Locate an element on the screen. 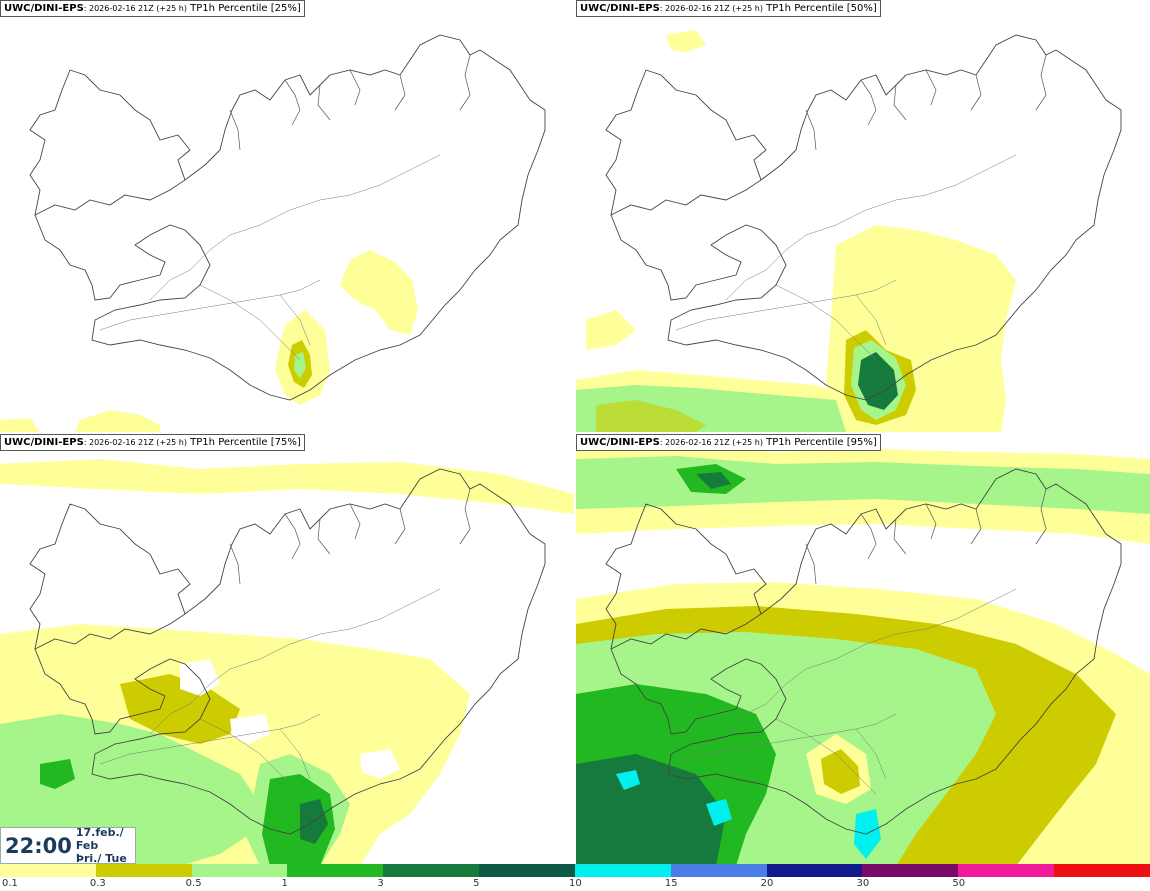  date-label: 17.feb./ Feb is located at coordinates (99, 839).